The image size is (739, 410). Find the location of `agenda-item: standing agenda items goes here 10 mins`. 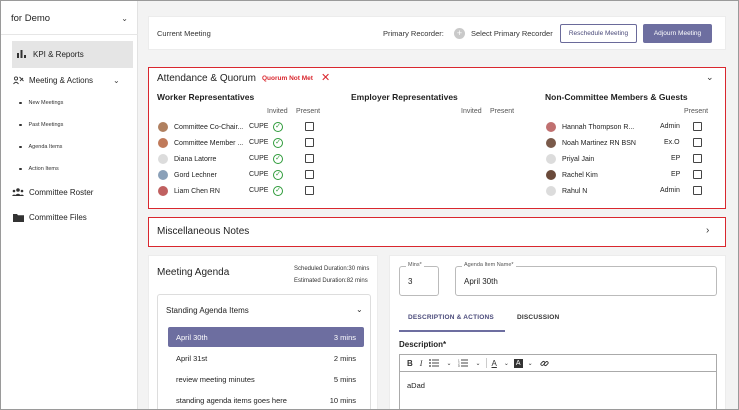

agenda-item: standing agenda items goes here 10 mins is located at coordinates (266, 399).